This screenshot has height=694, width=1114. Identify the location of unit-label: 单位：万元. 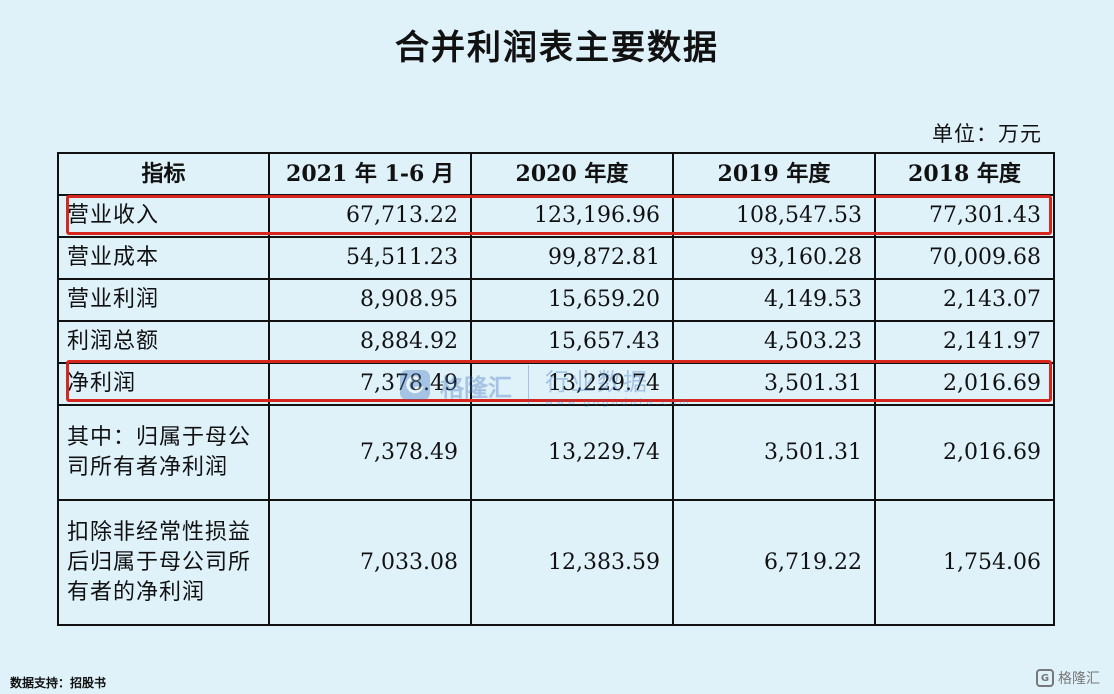
(987, 134).